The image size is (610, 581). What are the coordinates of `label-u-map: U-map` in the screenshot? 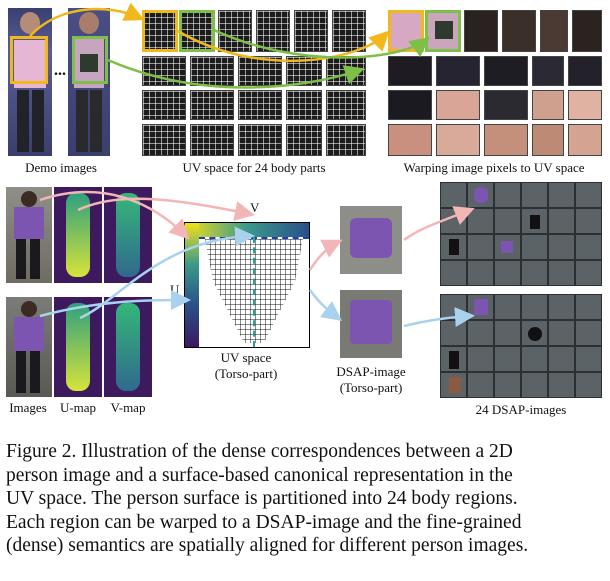 It's located at (78, 407).